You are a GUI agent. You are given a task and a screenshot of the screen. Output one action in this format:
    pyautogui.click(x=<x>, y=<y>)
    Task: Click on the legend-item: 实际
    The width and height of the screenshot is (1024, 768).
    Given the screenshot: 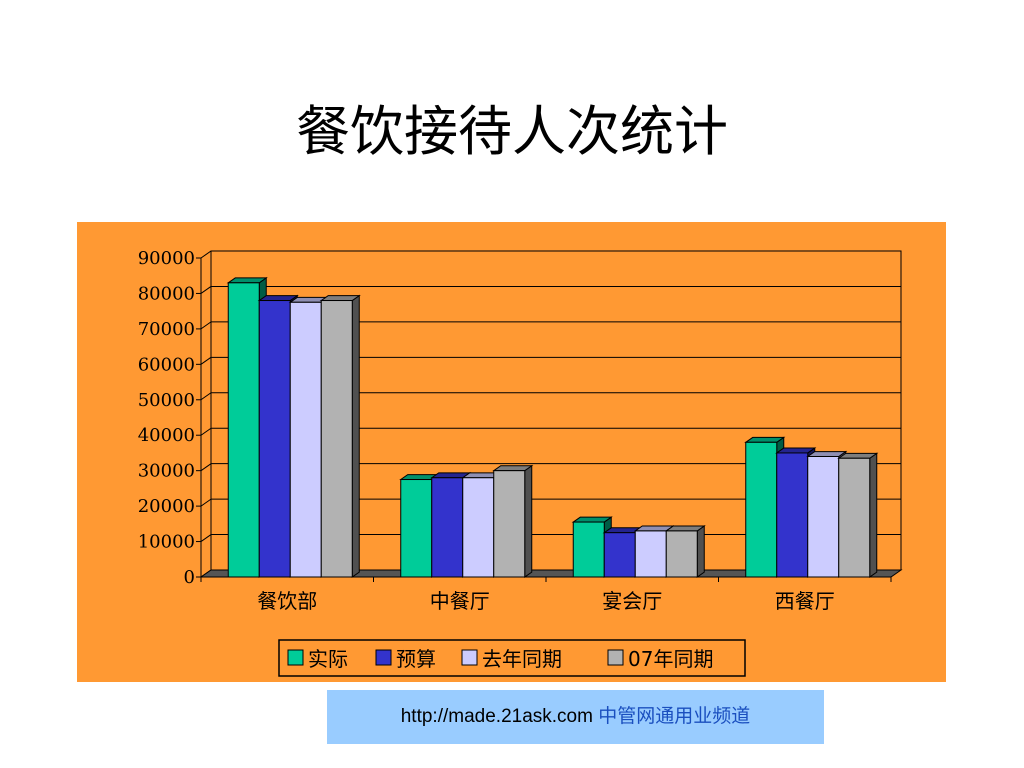 What is the action you would take?
    pyautogui.click(x=317, y=659)
    